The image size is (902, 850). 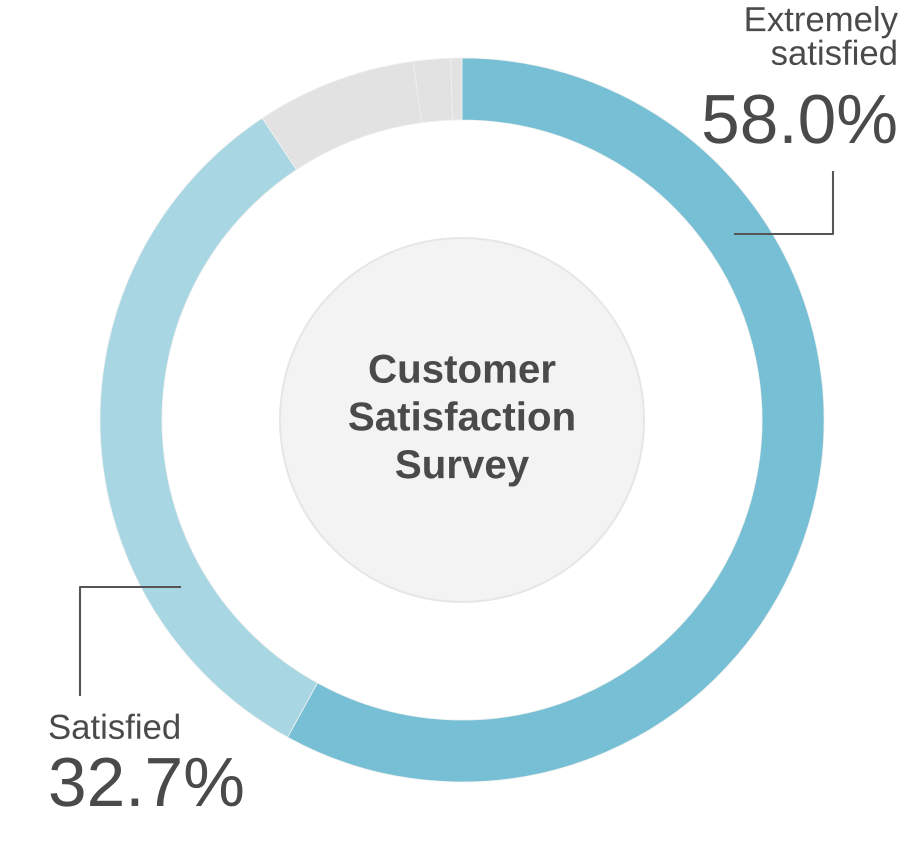 I want to click on text: Customer Satisfaction Survey, so click(x=461, y=420).